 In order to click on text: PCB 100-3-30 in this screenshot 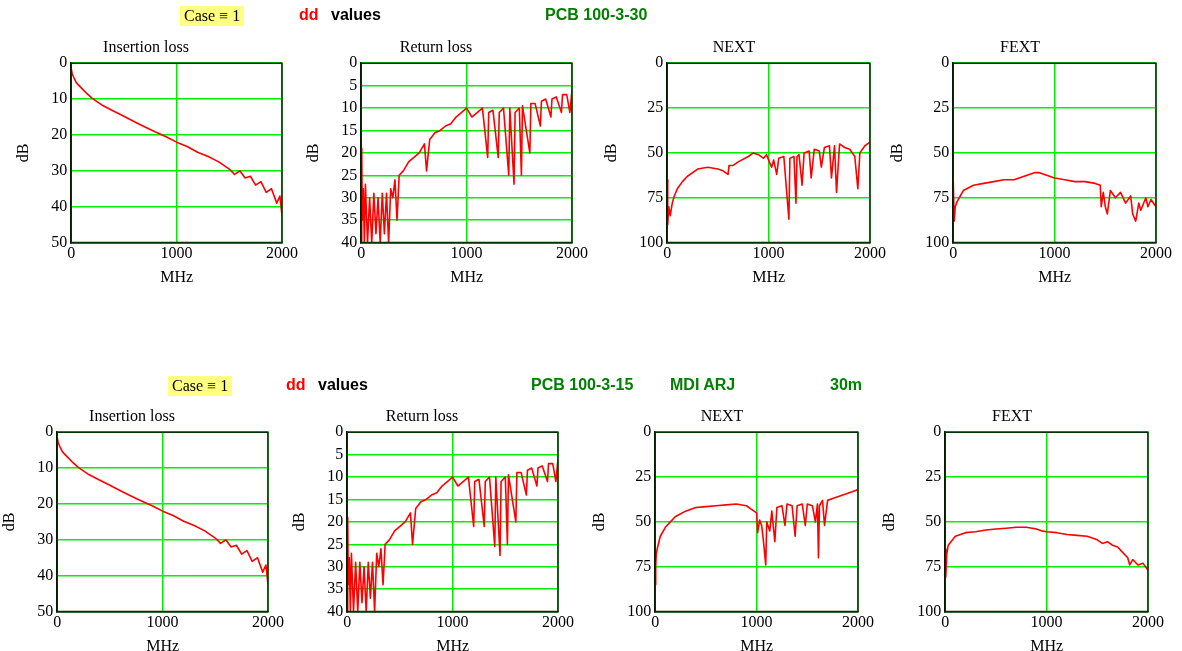, I will do `click(596, 15)`.